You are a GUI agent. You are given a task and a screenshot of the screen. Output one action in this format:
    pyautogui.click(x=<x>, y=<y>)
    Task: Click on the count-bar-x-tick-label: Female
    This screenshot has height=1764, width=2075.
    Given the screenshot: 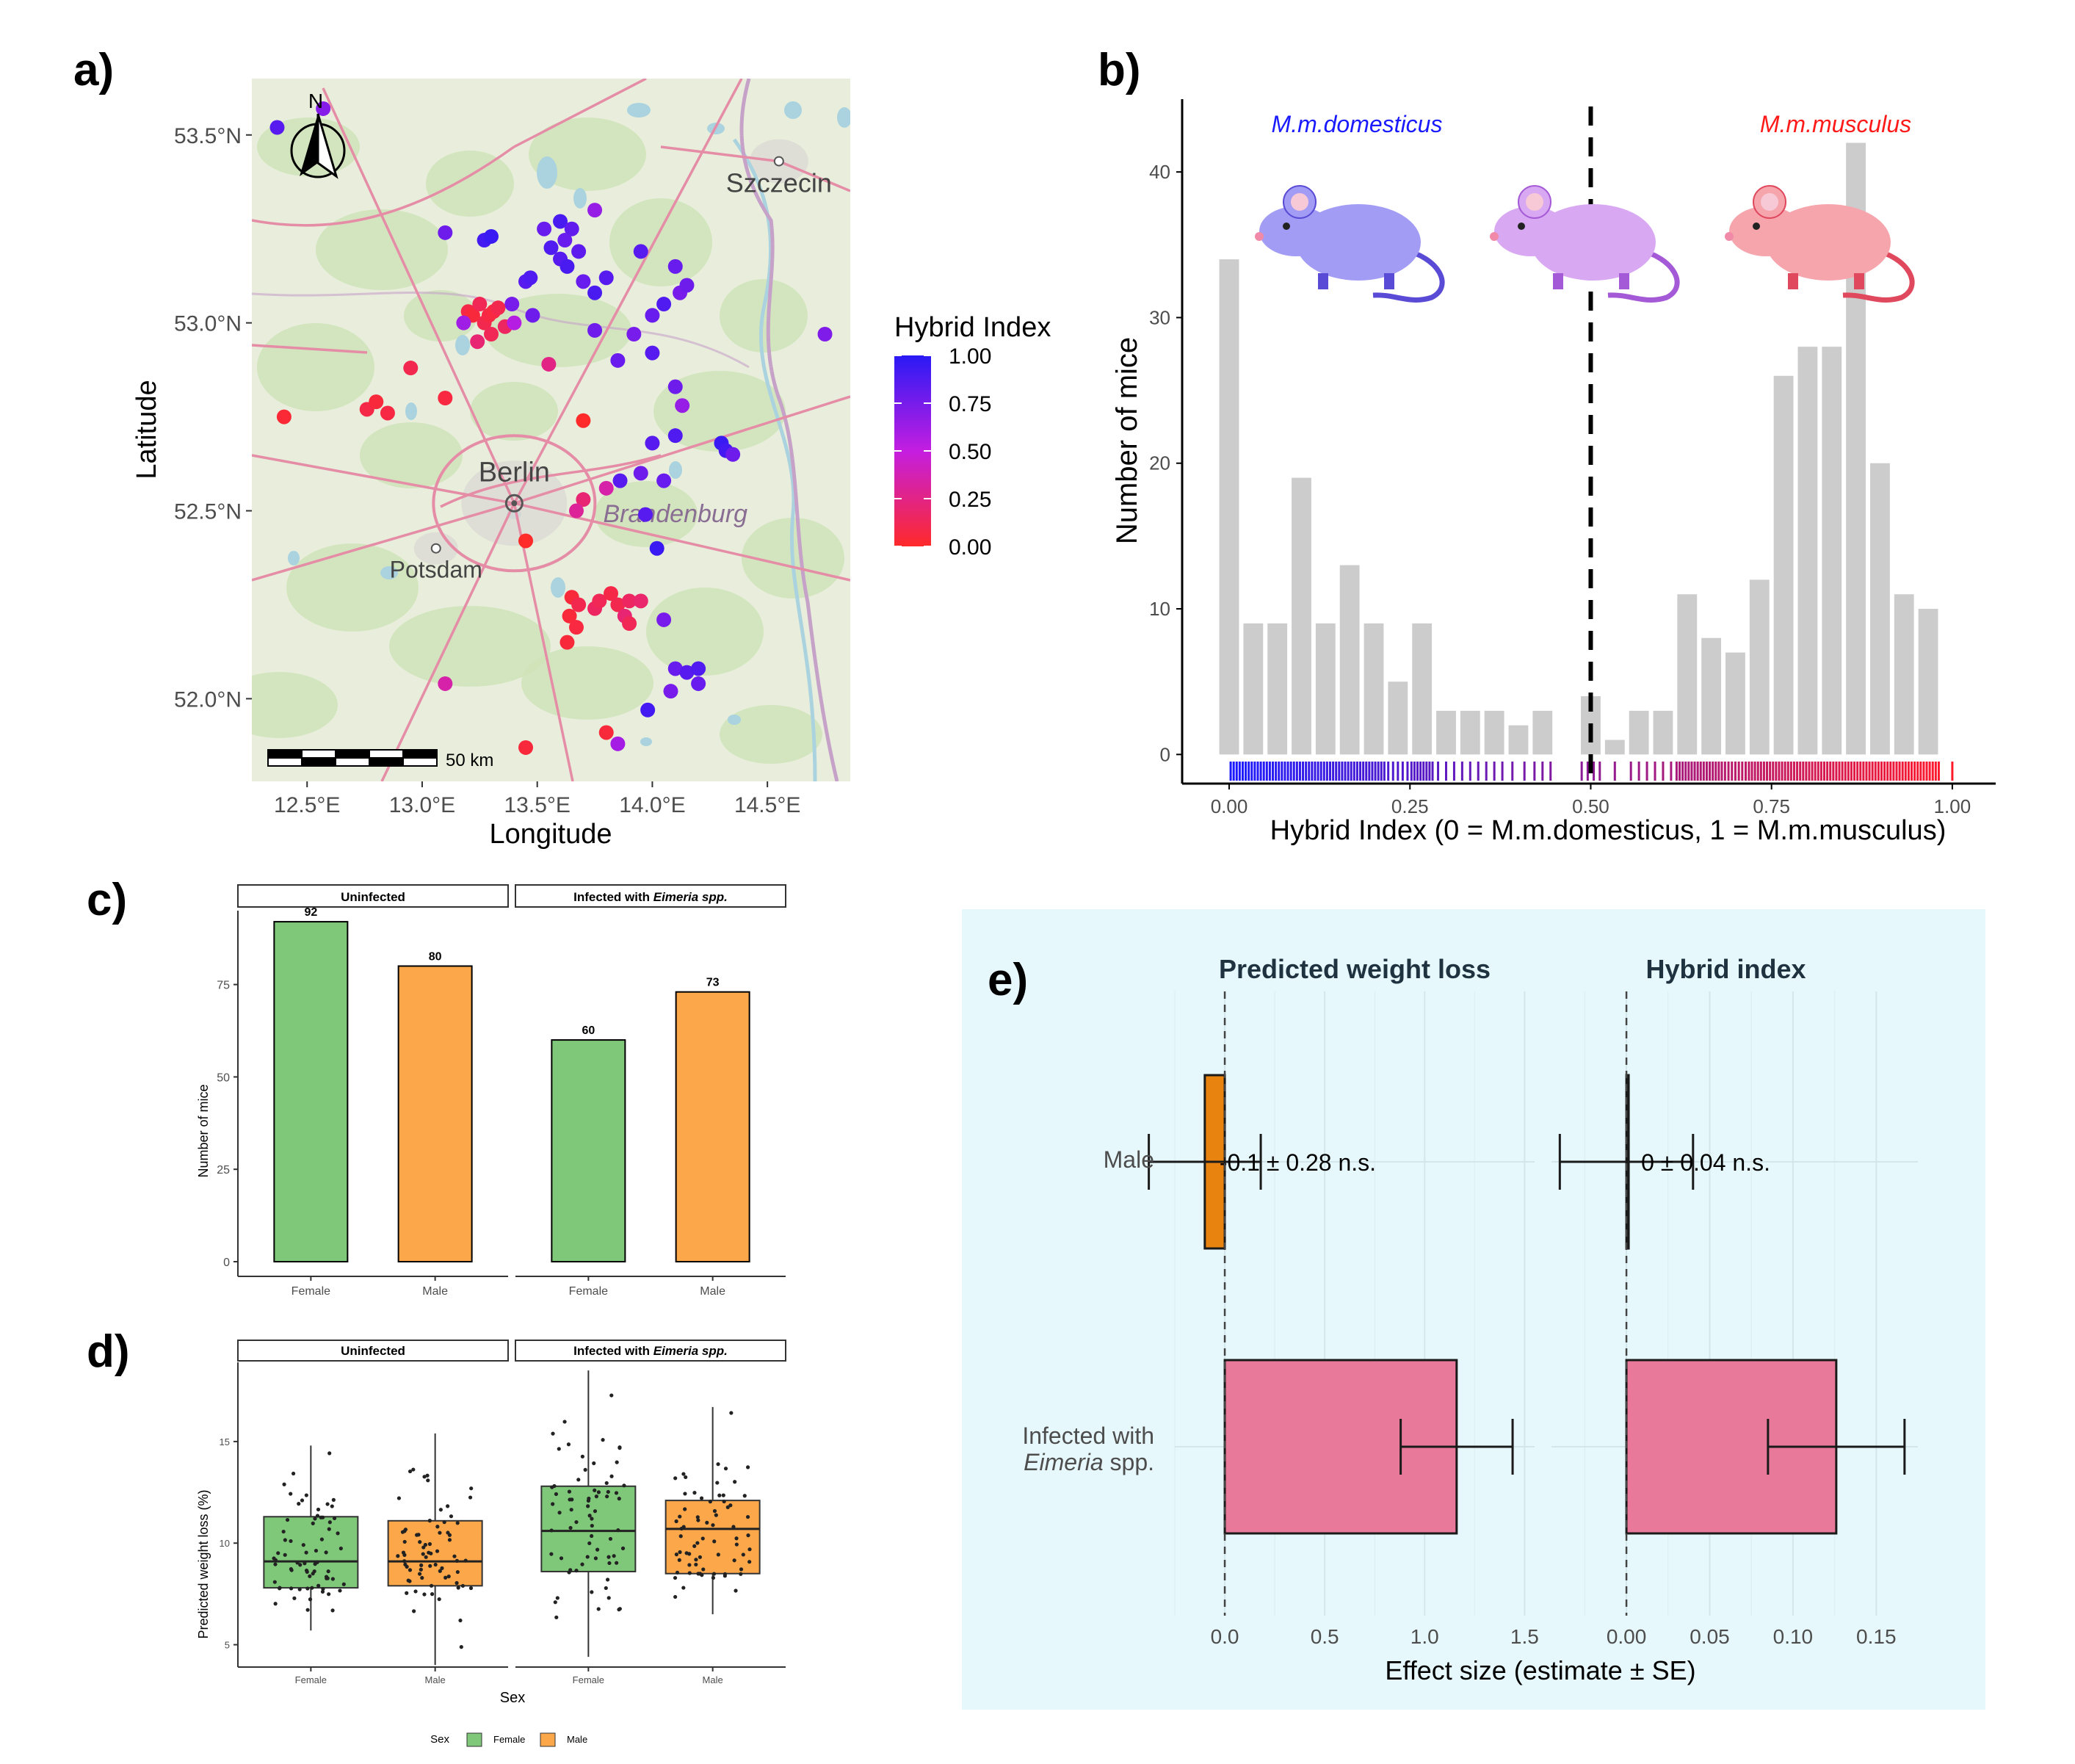 What is the action you would take?
    pyautogui.click(x=588, y=1291)
    